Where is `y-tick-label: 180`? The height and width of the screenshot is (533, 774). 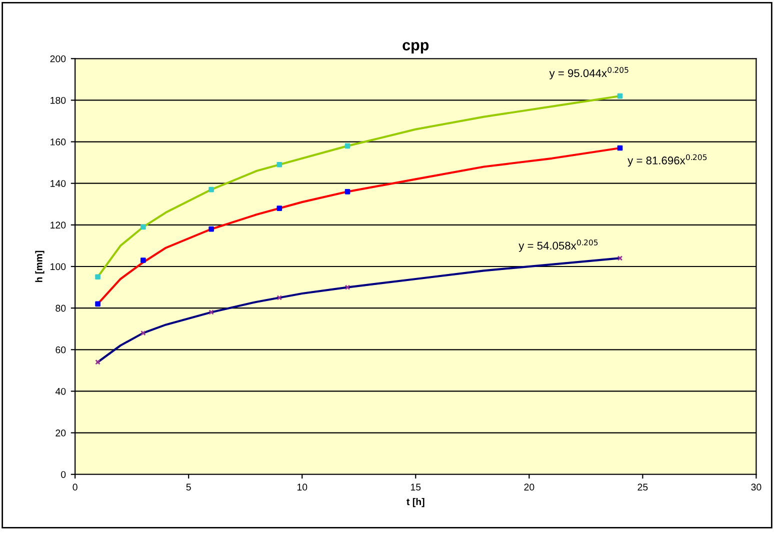
y-tick-label: 180 is located at coordinates (58, 100).